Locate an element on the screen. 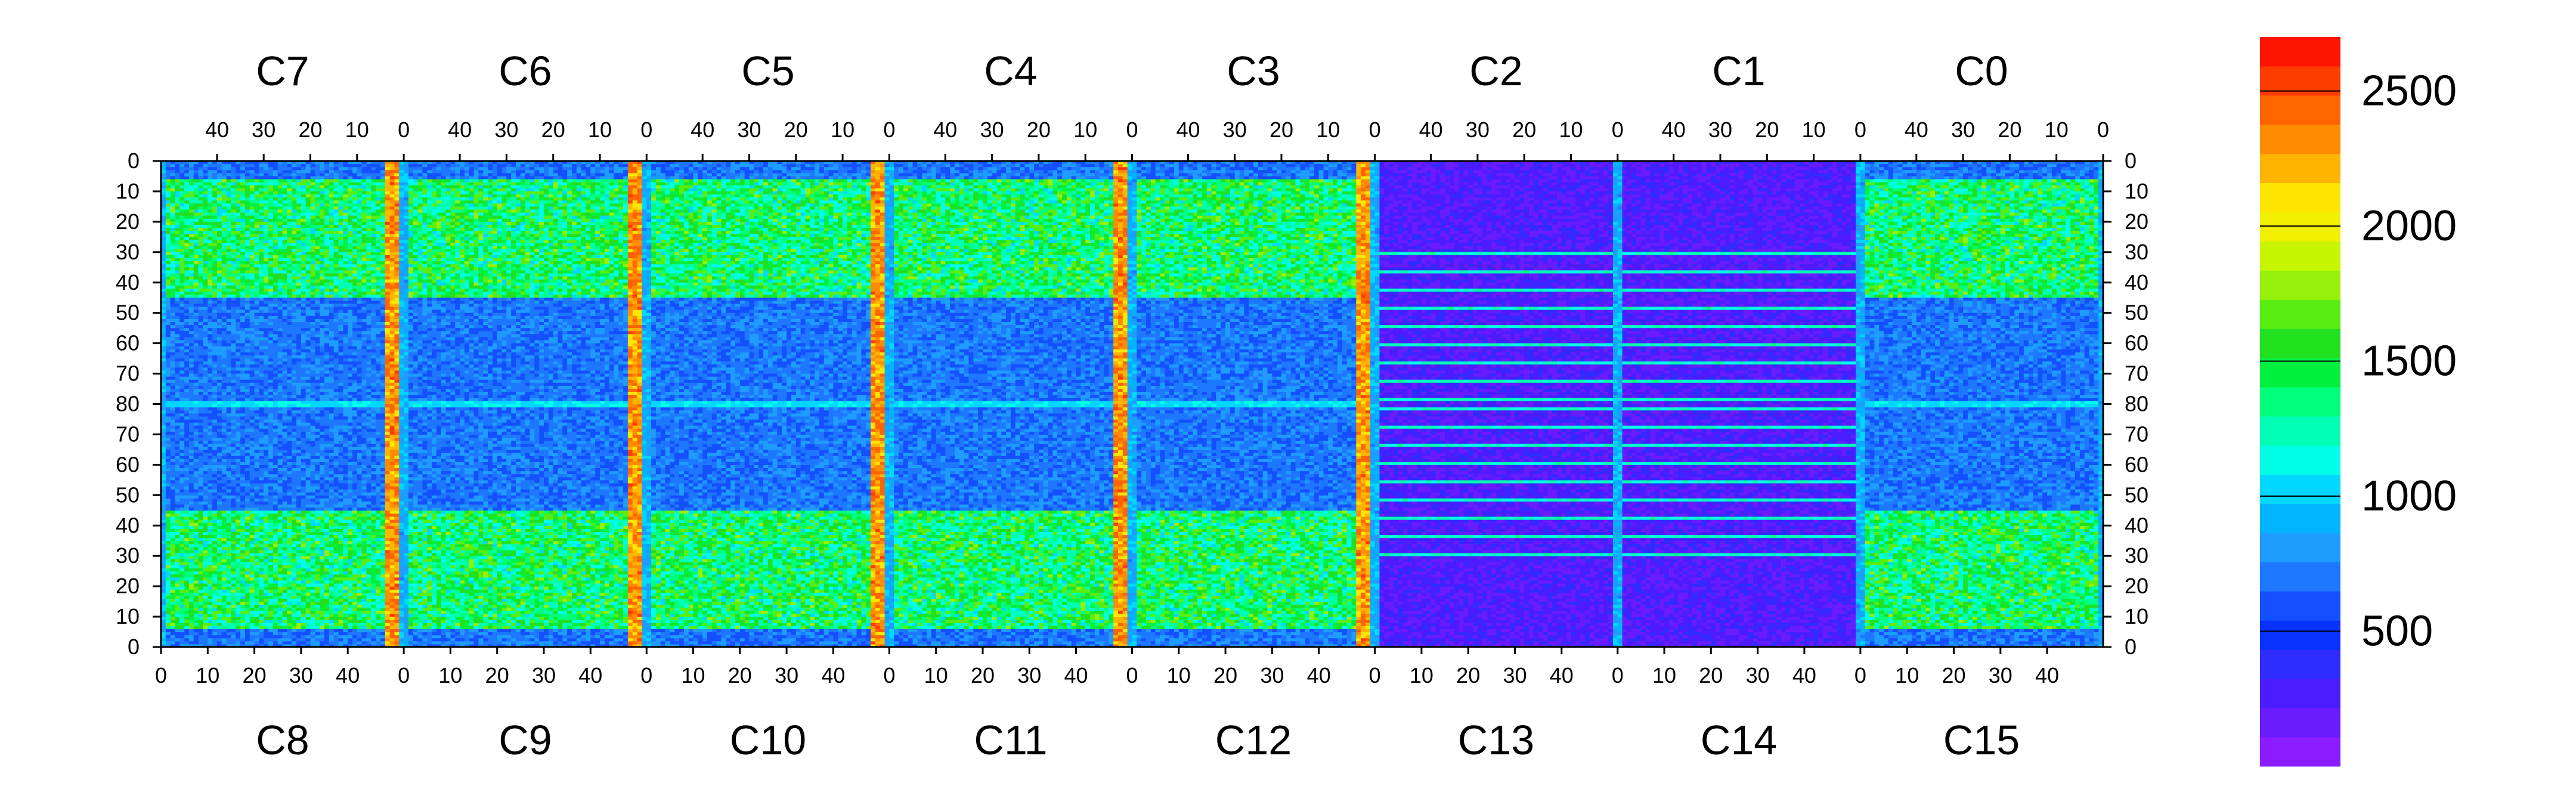  bottom-chip-labels: C8 C9 C10 C11 C12 C13 C14 C15 is located at coordinates (1138, 740).